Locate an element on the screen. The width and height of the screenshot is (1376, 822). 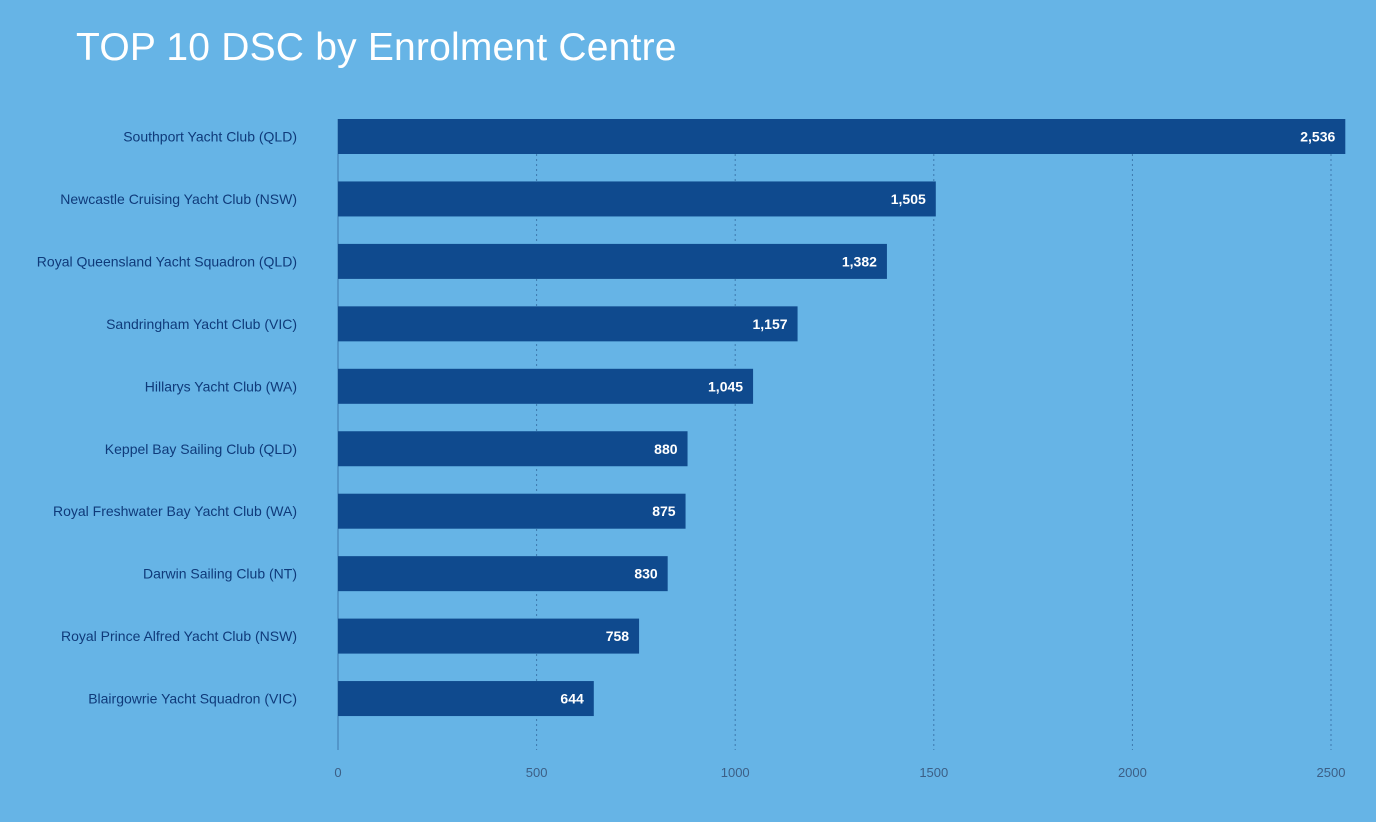
value-label-6: 880 is located at coordinates (666, 449).